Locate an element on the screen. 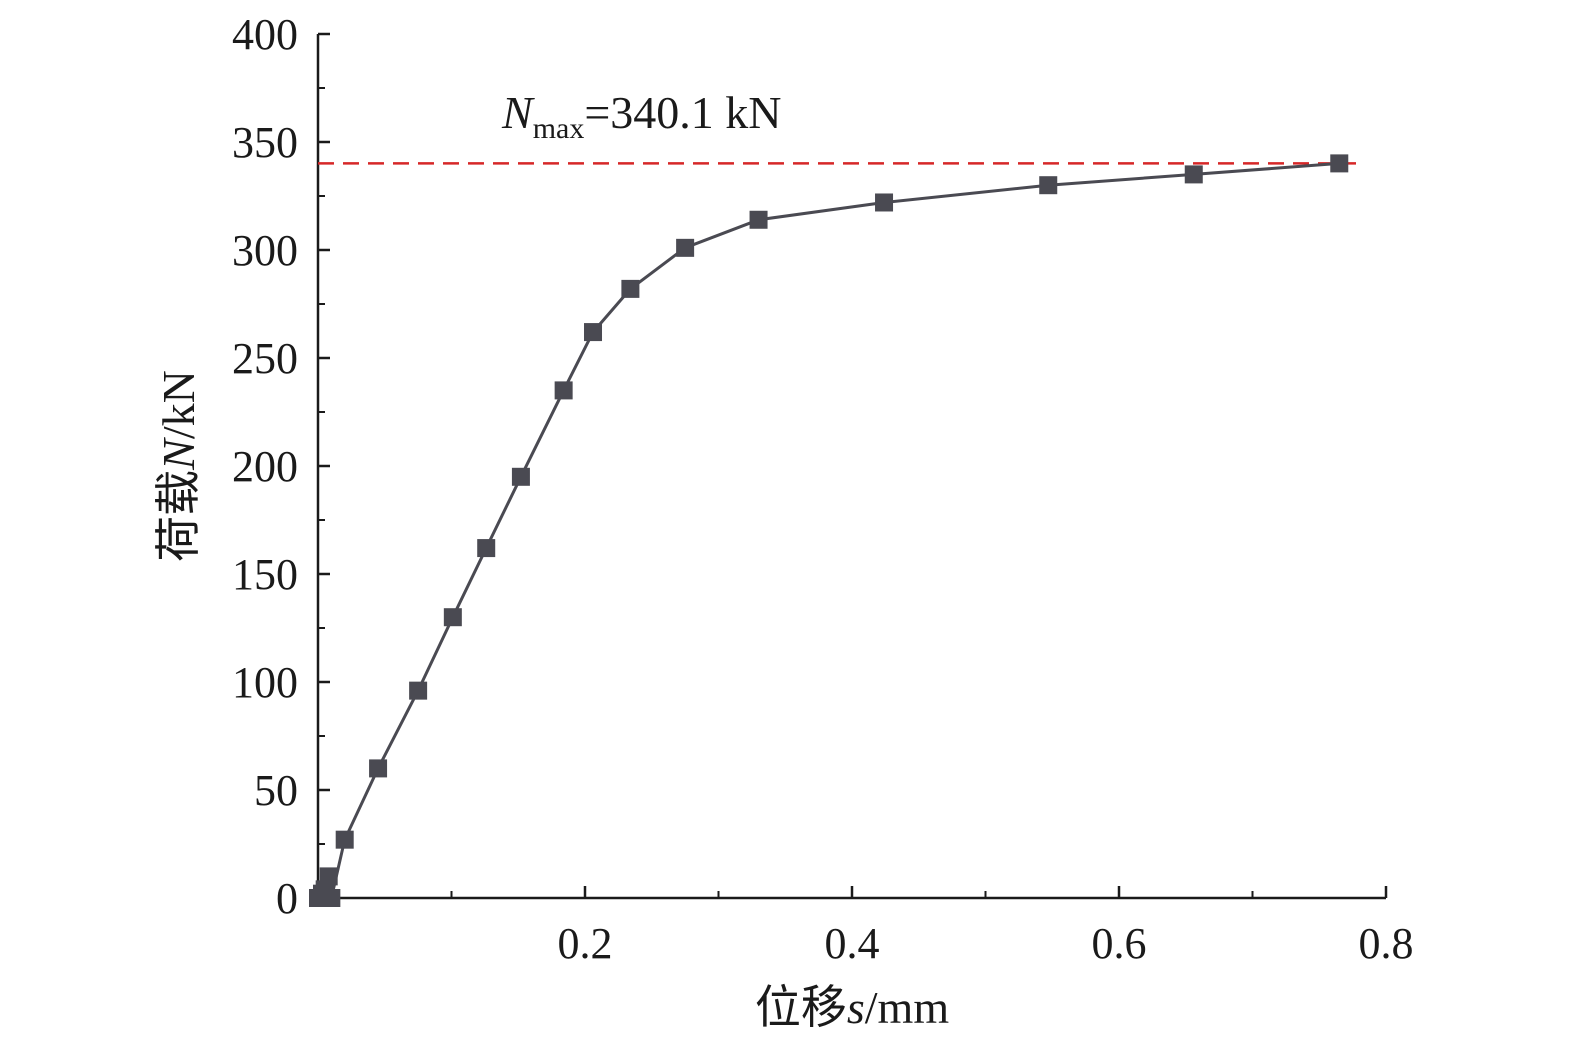 This screenshot has width=1575, height=1051. x-axis-title: 位移s/mm is located at coordinates (852, 1007).